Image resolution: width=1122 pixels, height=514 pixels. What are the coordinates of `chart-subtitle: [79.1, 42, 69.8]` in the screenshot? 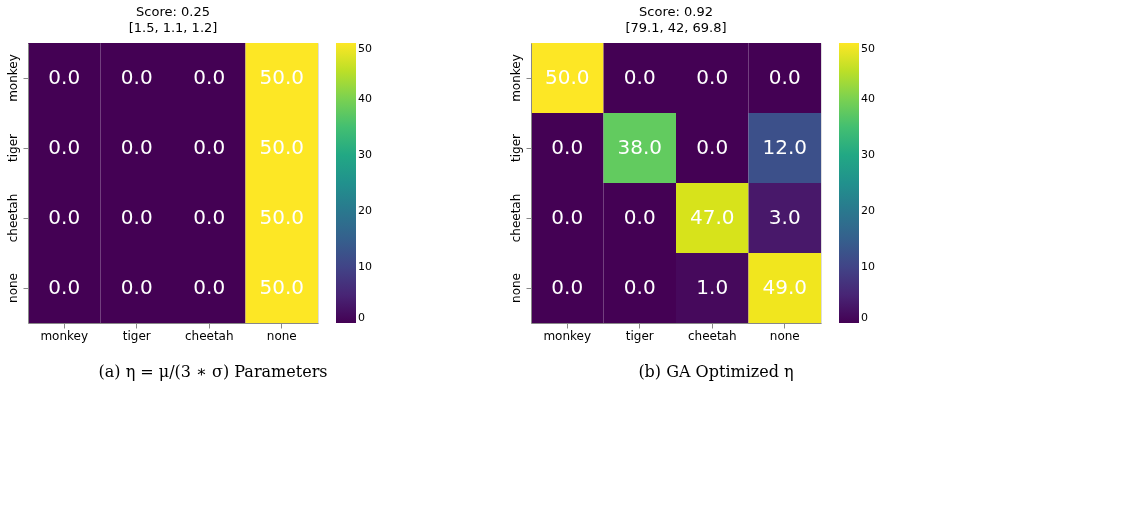 It's located at (676, 27).